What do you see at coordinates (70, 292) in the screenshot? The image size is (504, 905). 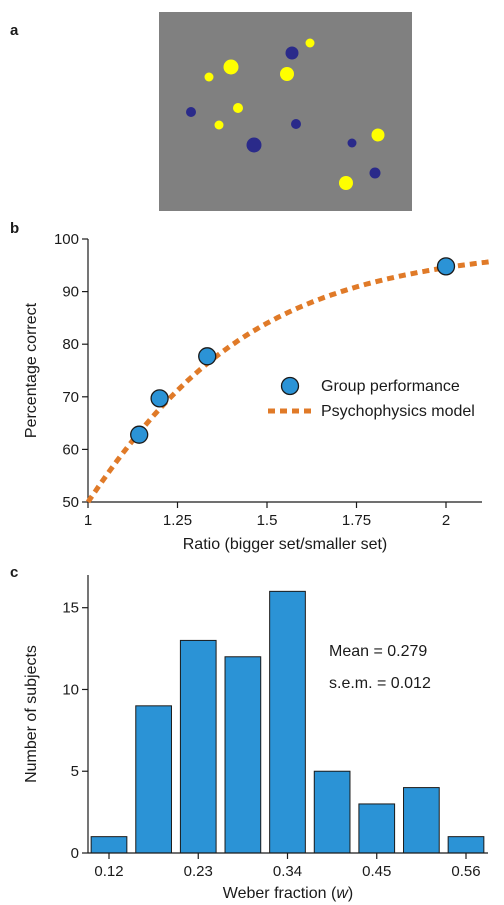 I see `y-tick-label: 90` at bounding box center [70, 292].